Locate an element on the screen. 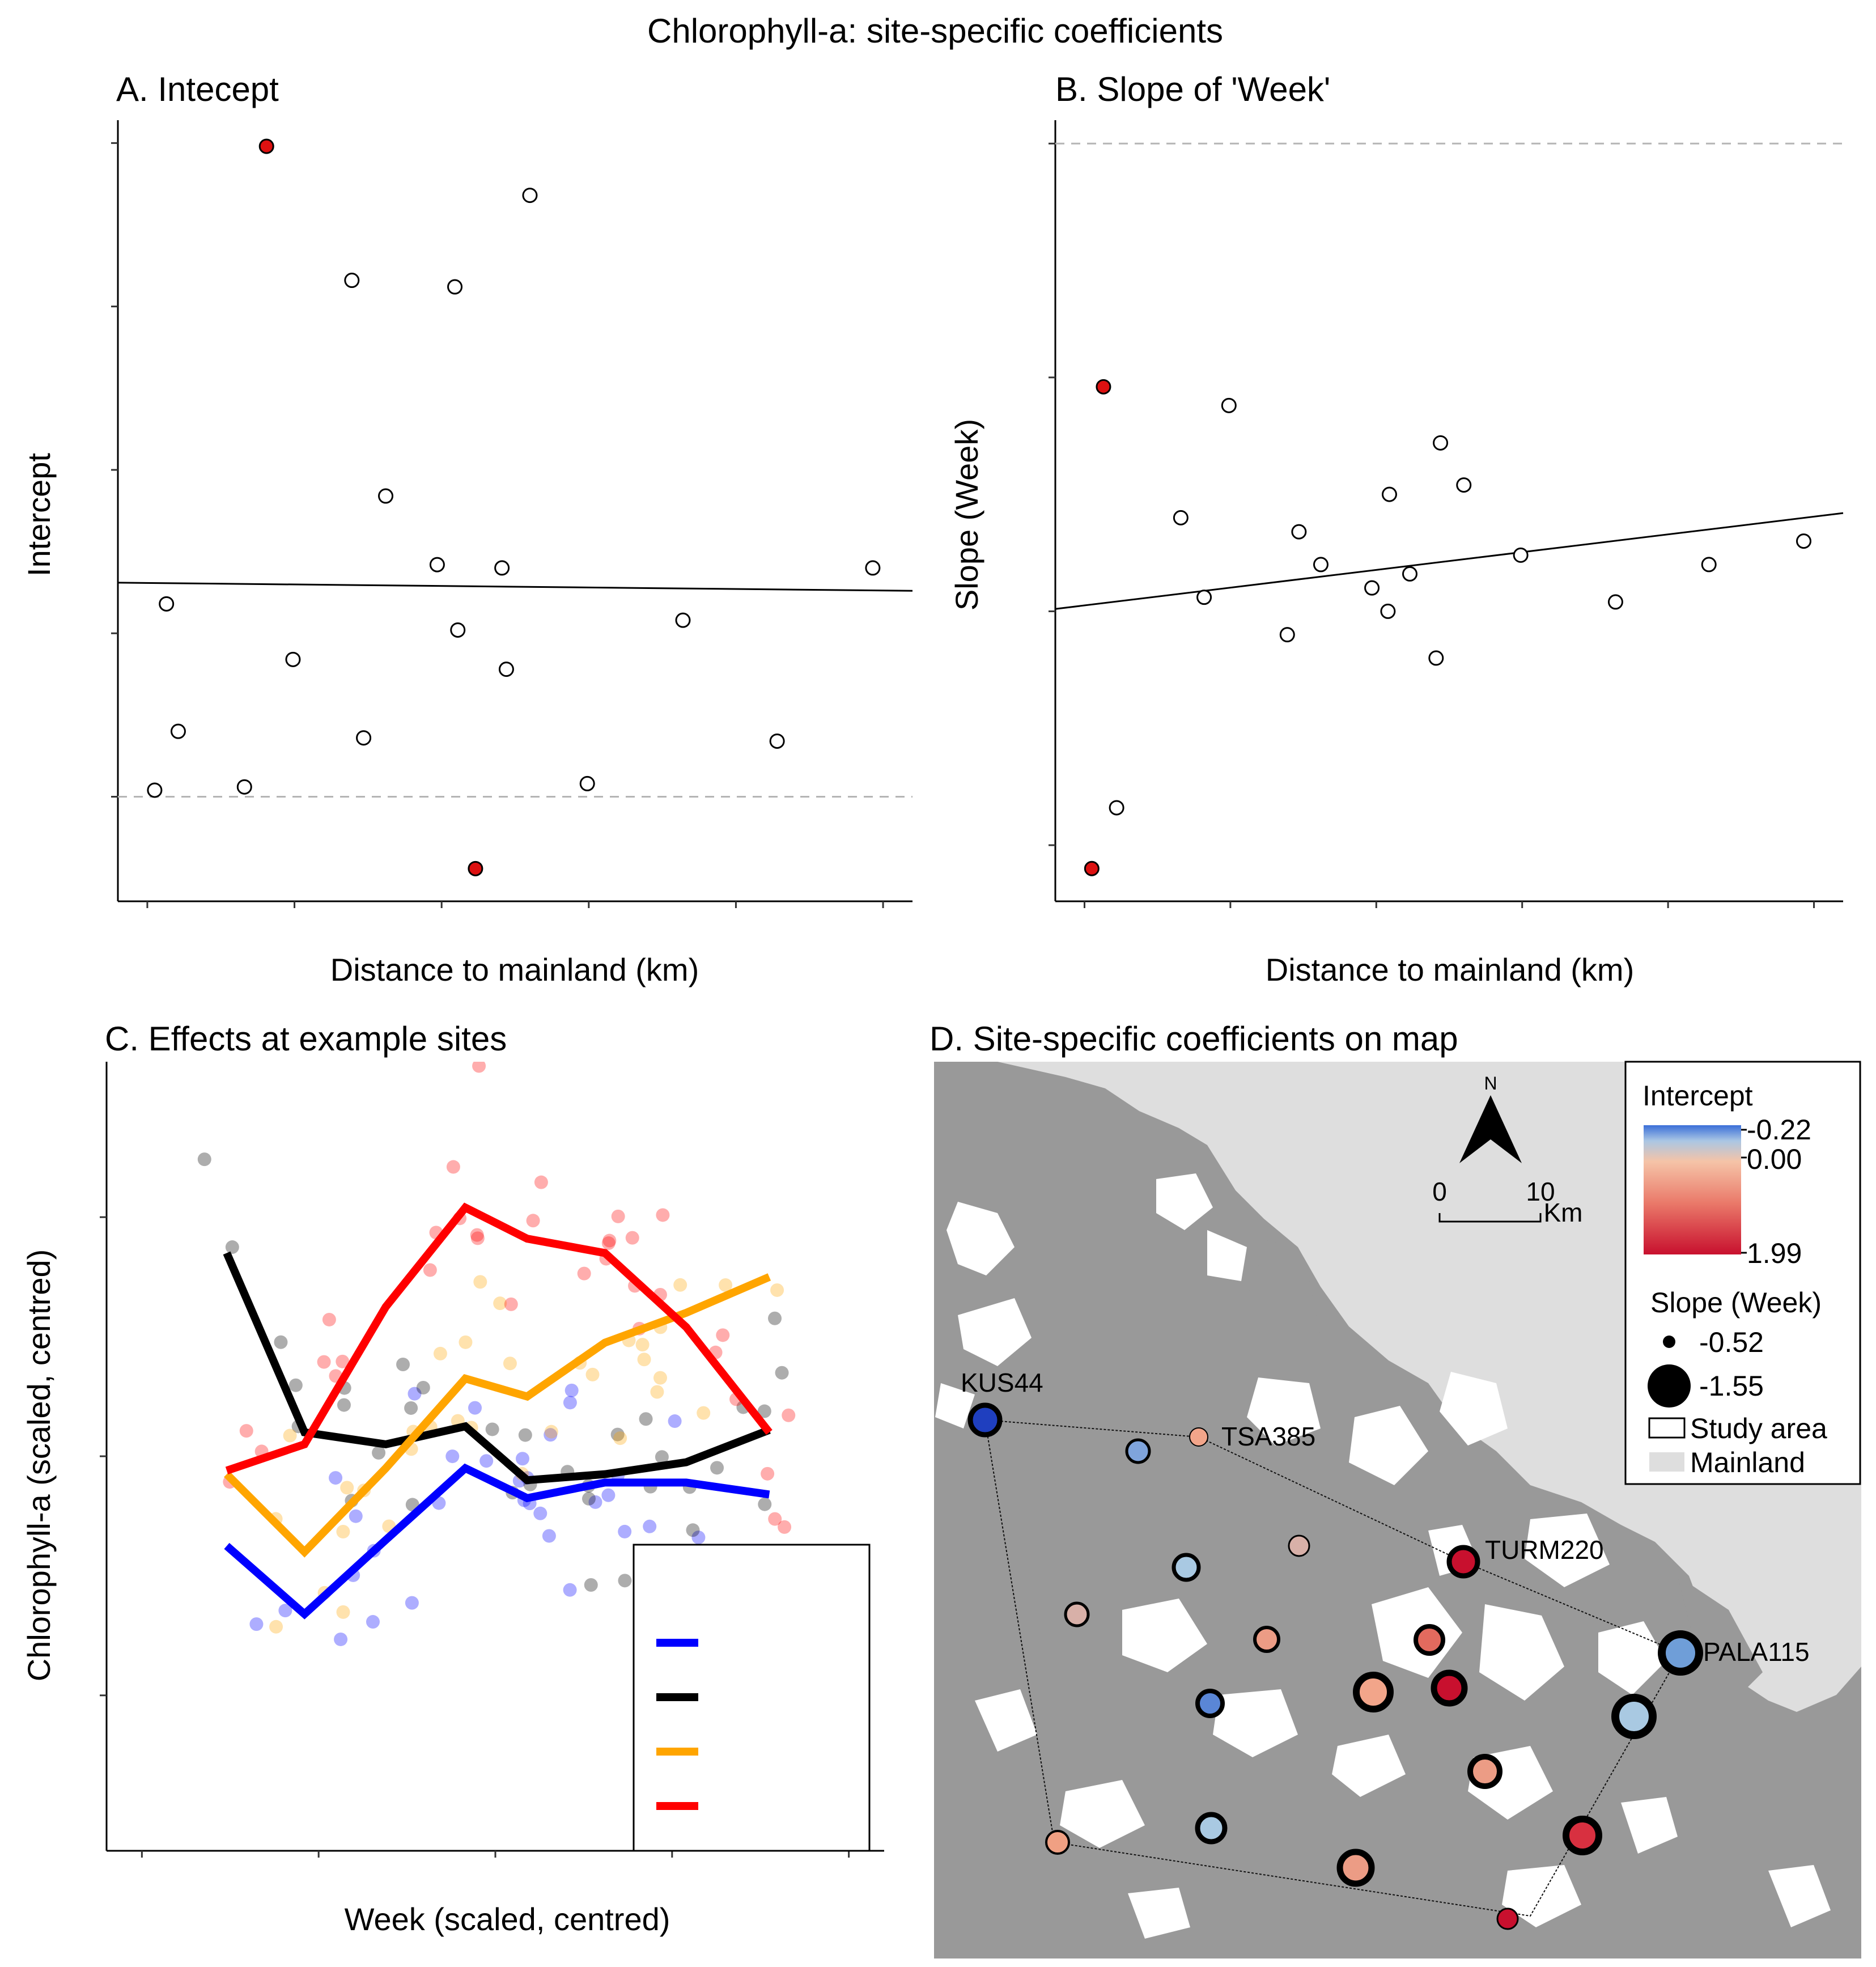 This screenshot has height=1967, width=1876. legend-mainland-swatch is located at coordinates (1667, 1462).